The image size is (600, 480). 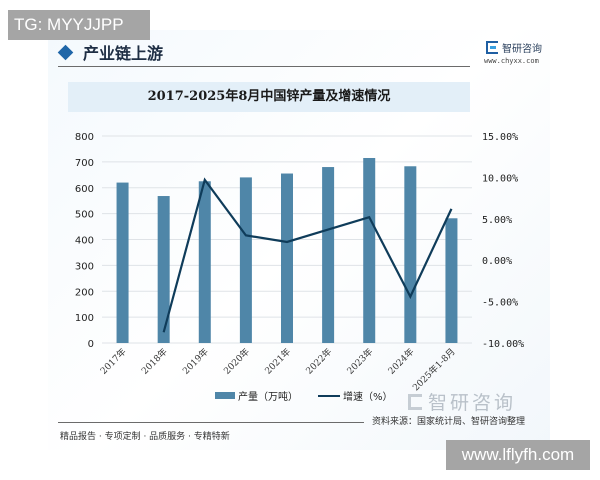 What do you see at coordinates (500, 303) in the screenshot?
I see `y-right-tick: -5.00%` at bounding box center [500, 303].